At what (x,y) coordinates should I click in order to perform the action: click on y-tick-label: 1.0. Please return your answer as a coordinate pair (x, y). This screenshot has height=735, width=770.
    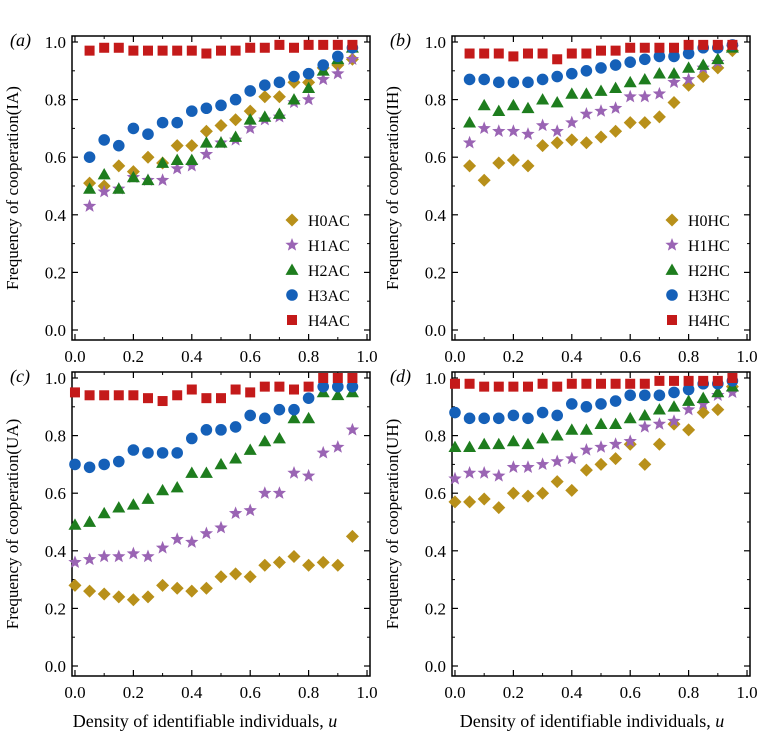
    Looking at the image, I should click on (435, 378).